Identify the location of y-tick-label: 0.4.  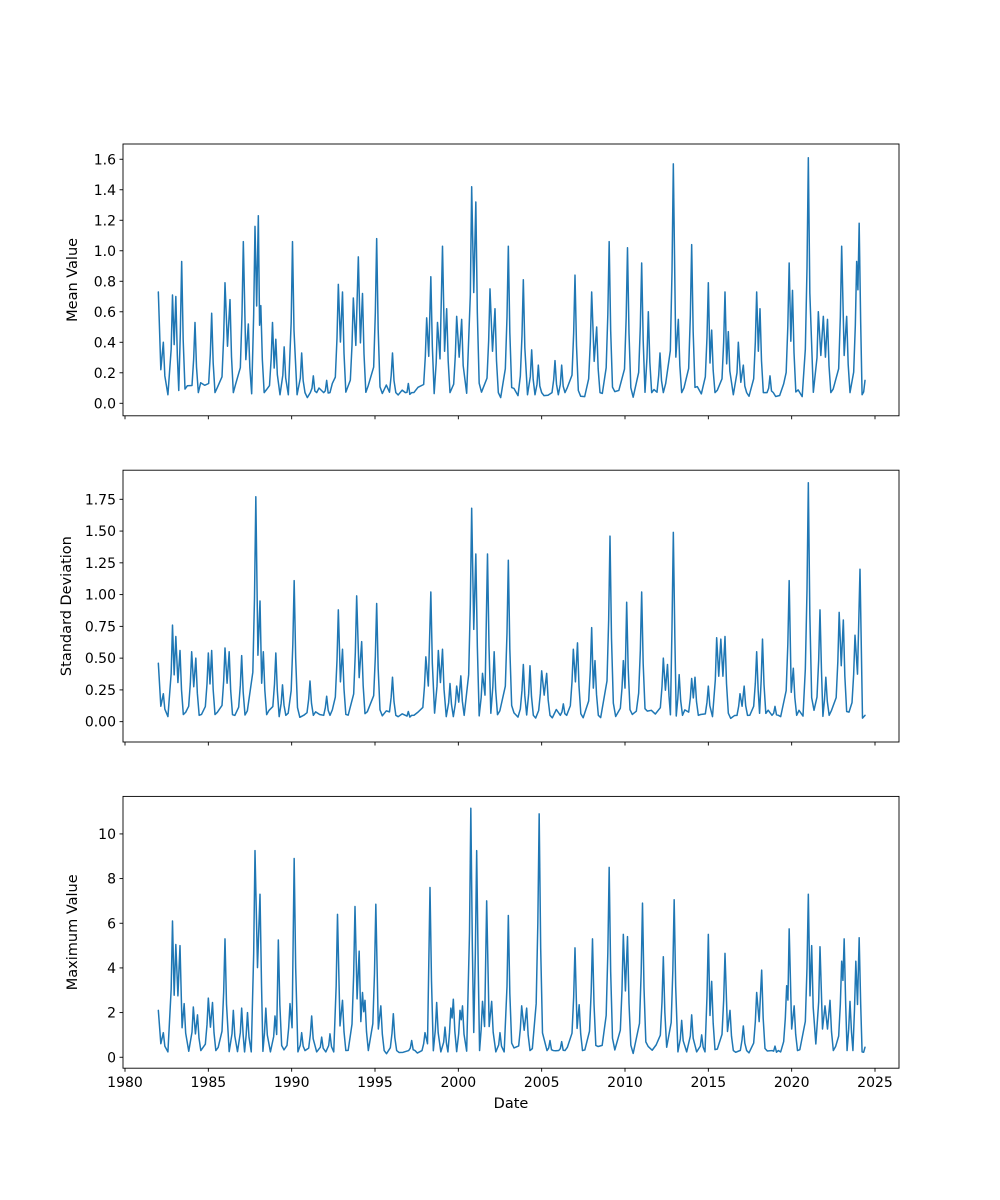
(105, 343).